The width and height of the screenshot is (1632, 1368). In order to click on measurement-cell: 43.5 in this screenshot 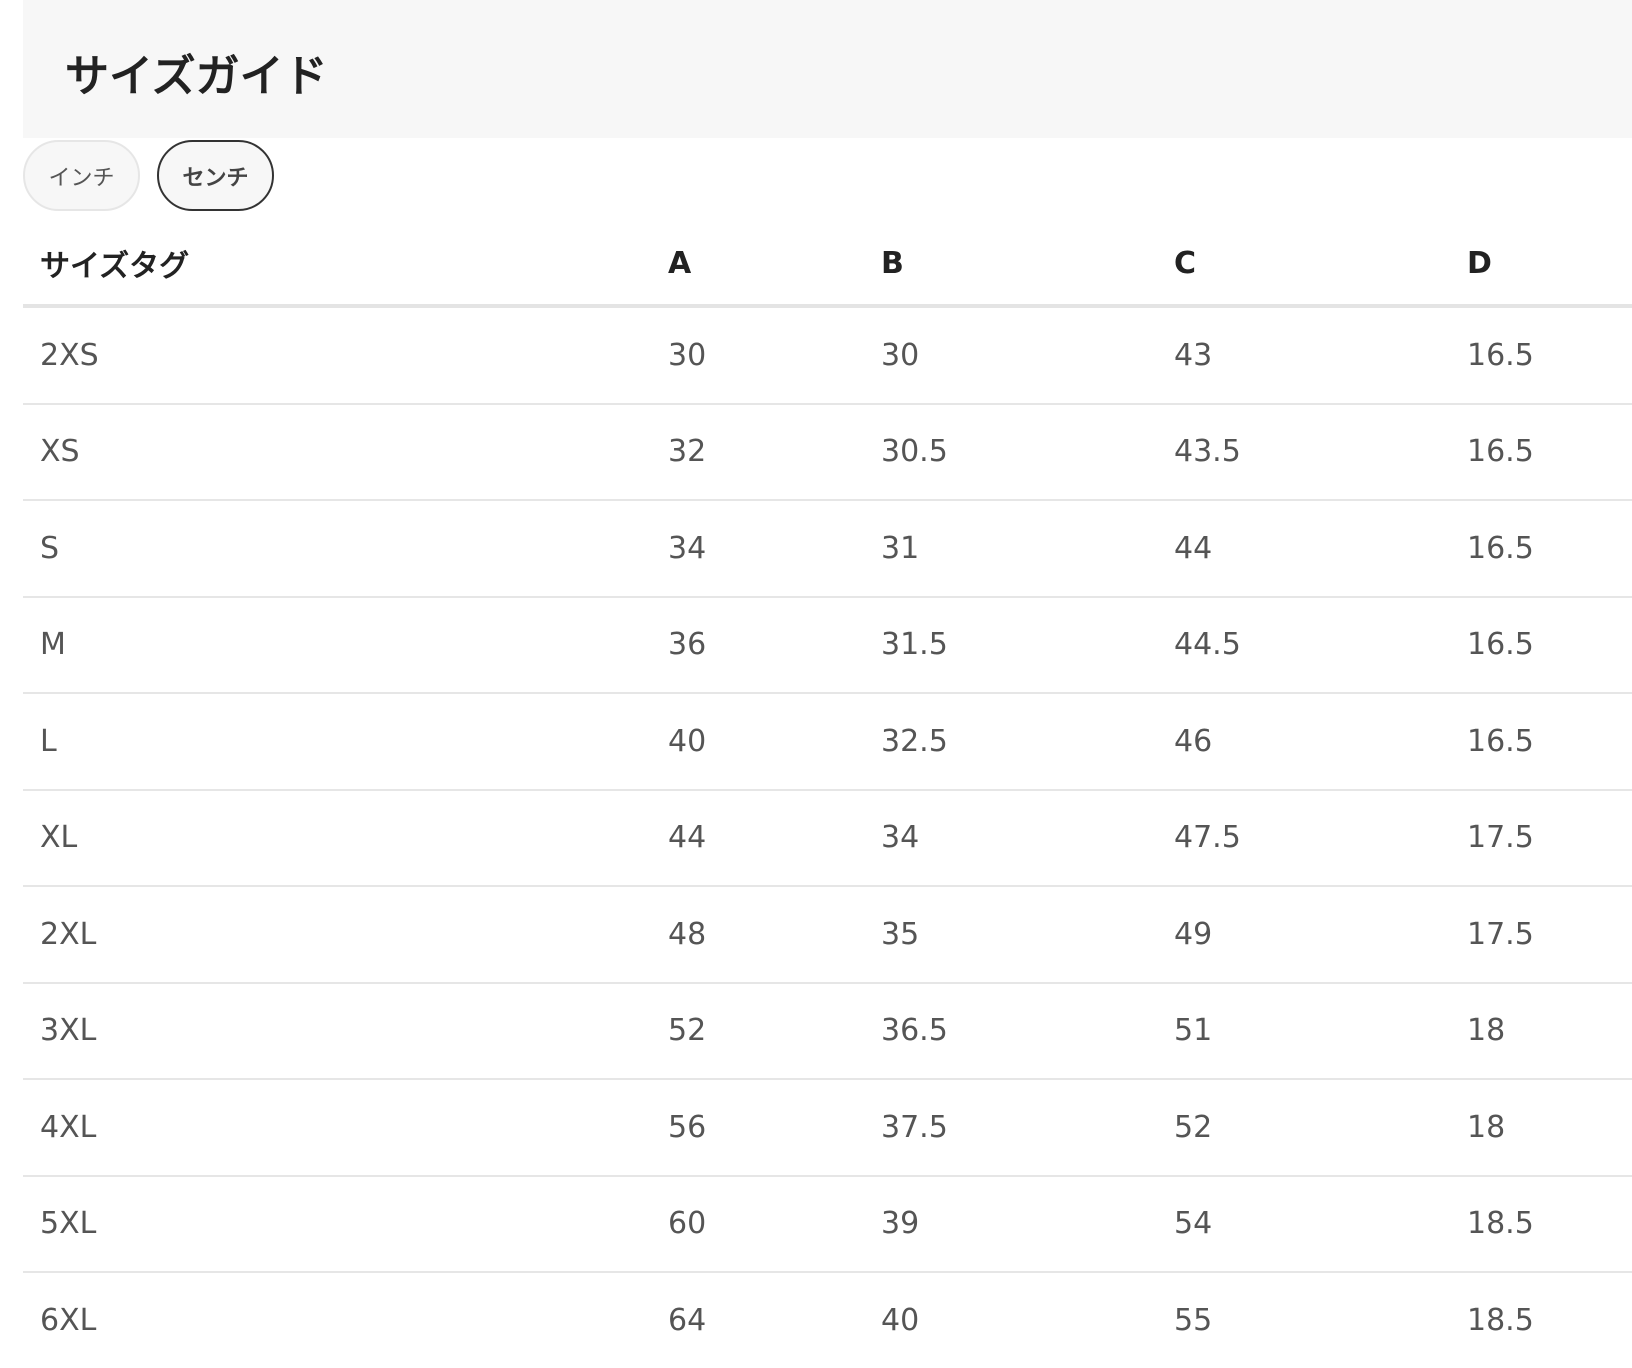, I will do `click(1320, 452)`.